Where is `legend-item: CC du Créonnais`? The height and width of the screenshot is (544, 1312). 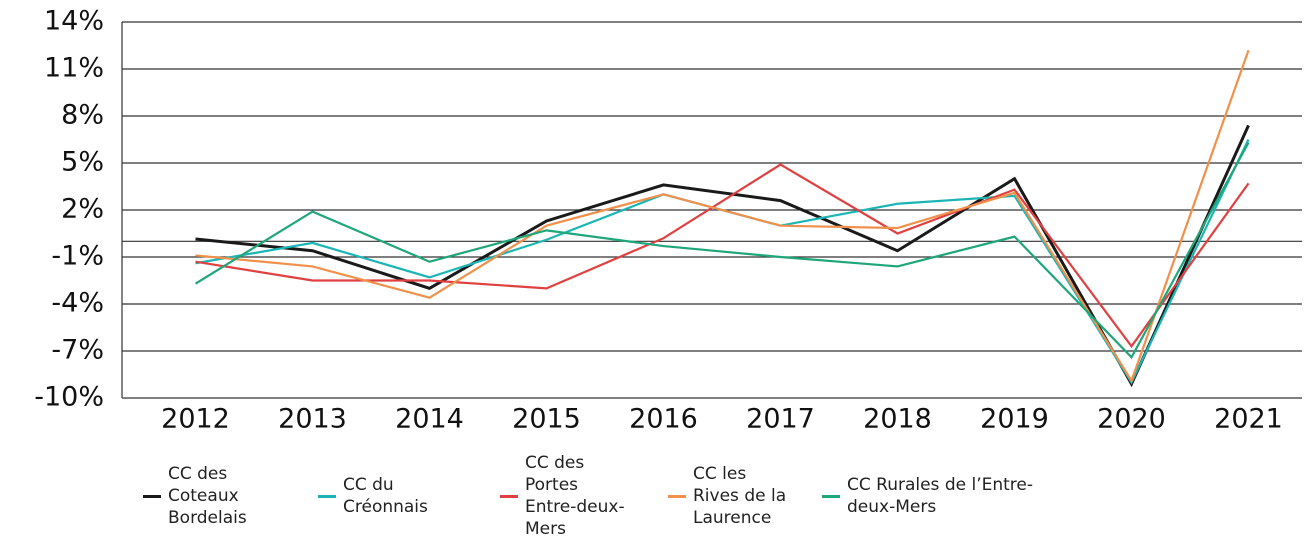 legend-item: CC du Créonnais is located at coordinates (385, 496).